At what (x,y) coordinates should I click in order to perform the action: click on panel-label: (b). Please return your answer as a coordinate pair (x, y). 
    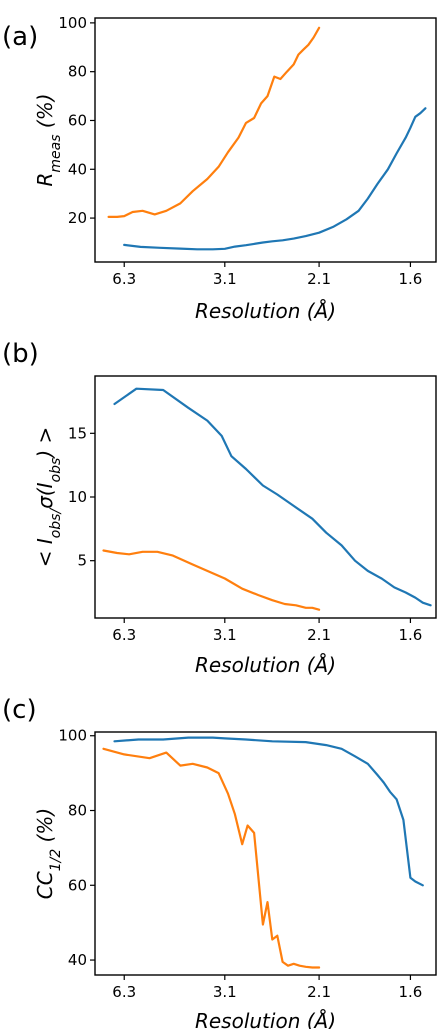
    Looking at the image, I should click on (20, 354).